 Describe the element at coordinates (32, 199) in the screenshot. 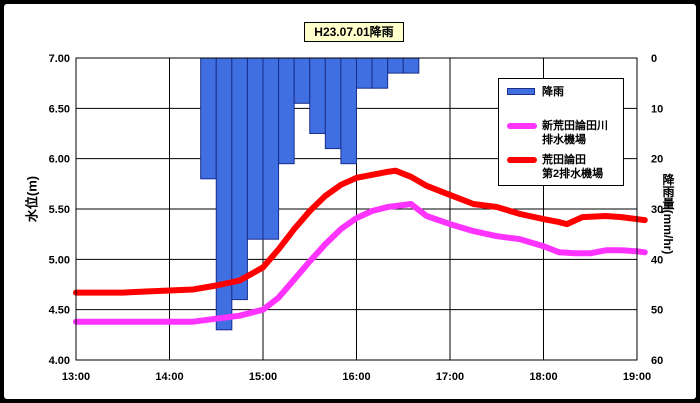

I see `left-axis-label: 水位(m)` at that location.